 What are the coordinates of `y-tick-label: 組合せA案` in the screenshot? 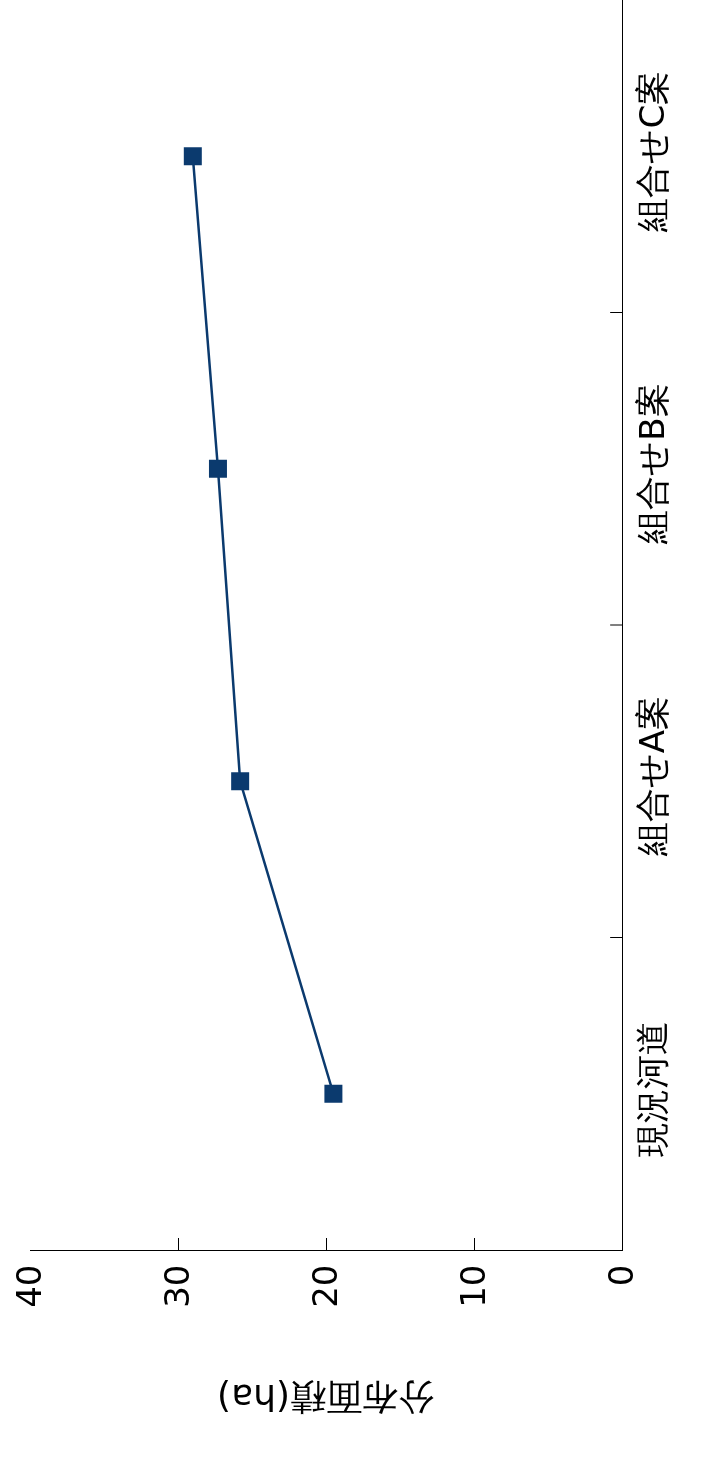 It's located at (651, 777).